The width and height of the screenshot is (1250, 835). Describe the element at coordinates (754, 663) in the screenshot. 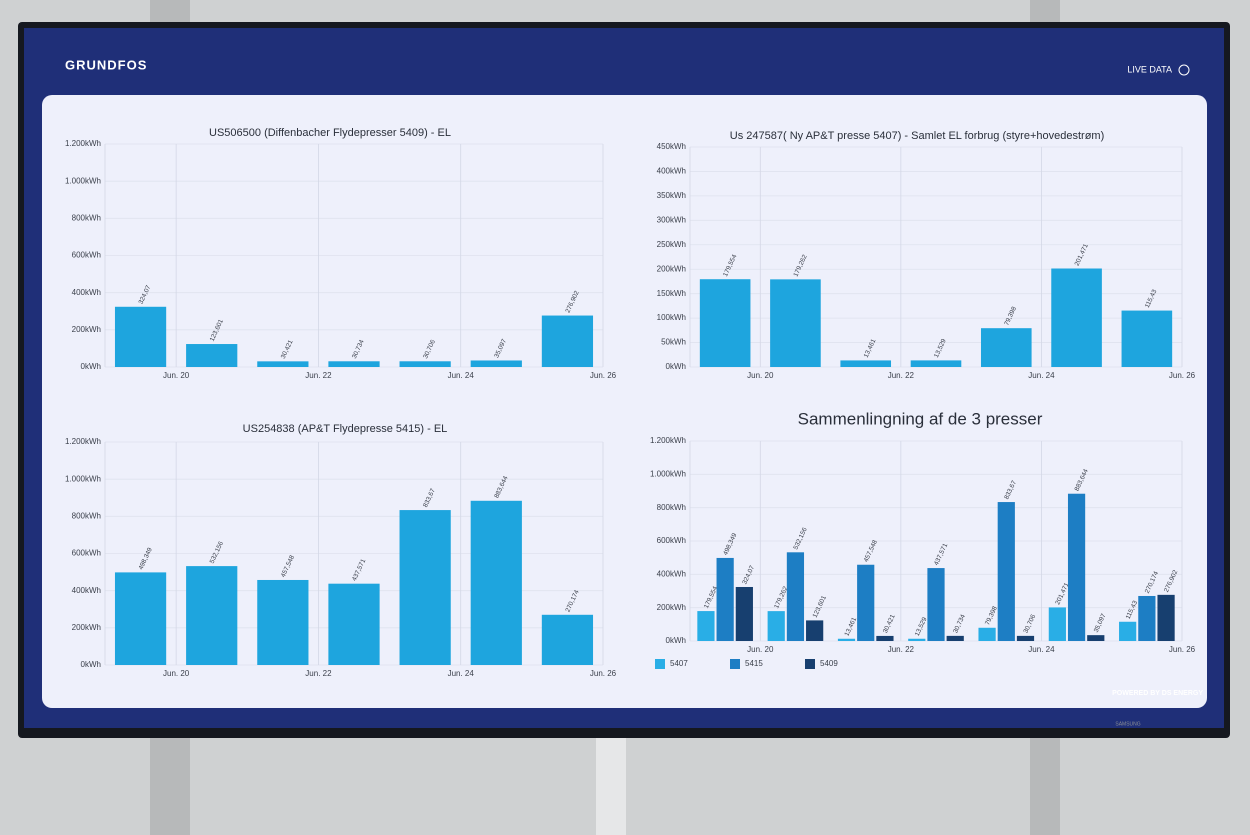

I see `legend-label: 5415` at that location.